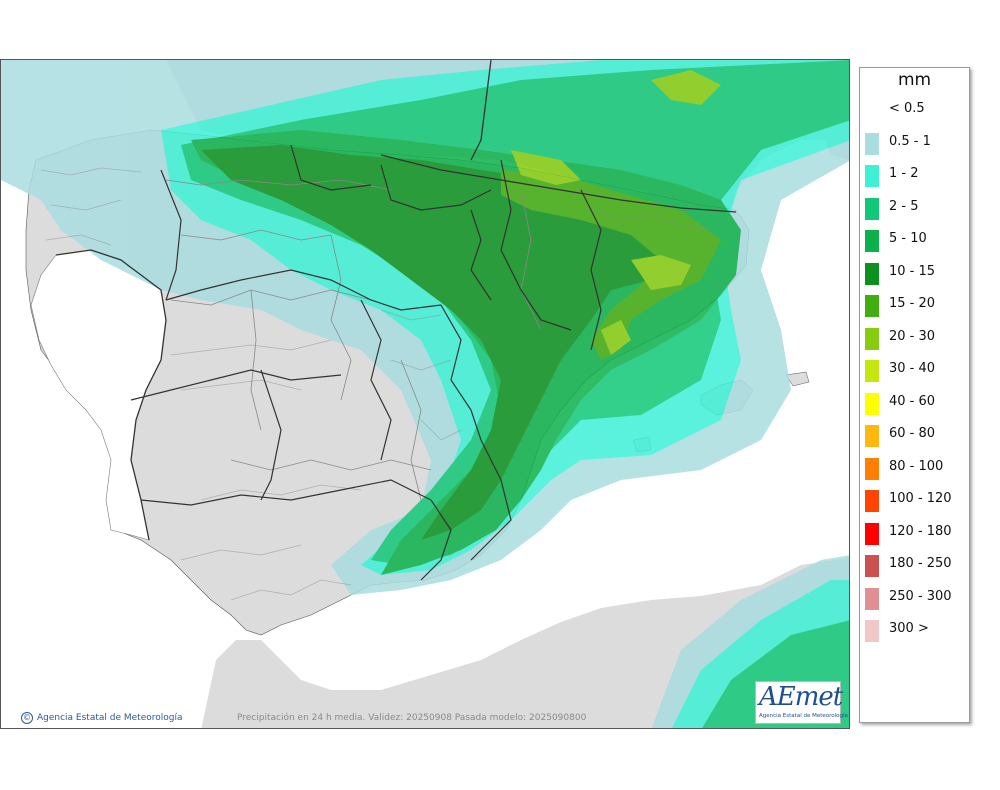 Image resolution: width=1000 pixels, height=790 pixels. I want to click on legend-item: 2 - 5, so click(914, 207).